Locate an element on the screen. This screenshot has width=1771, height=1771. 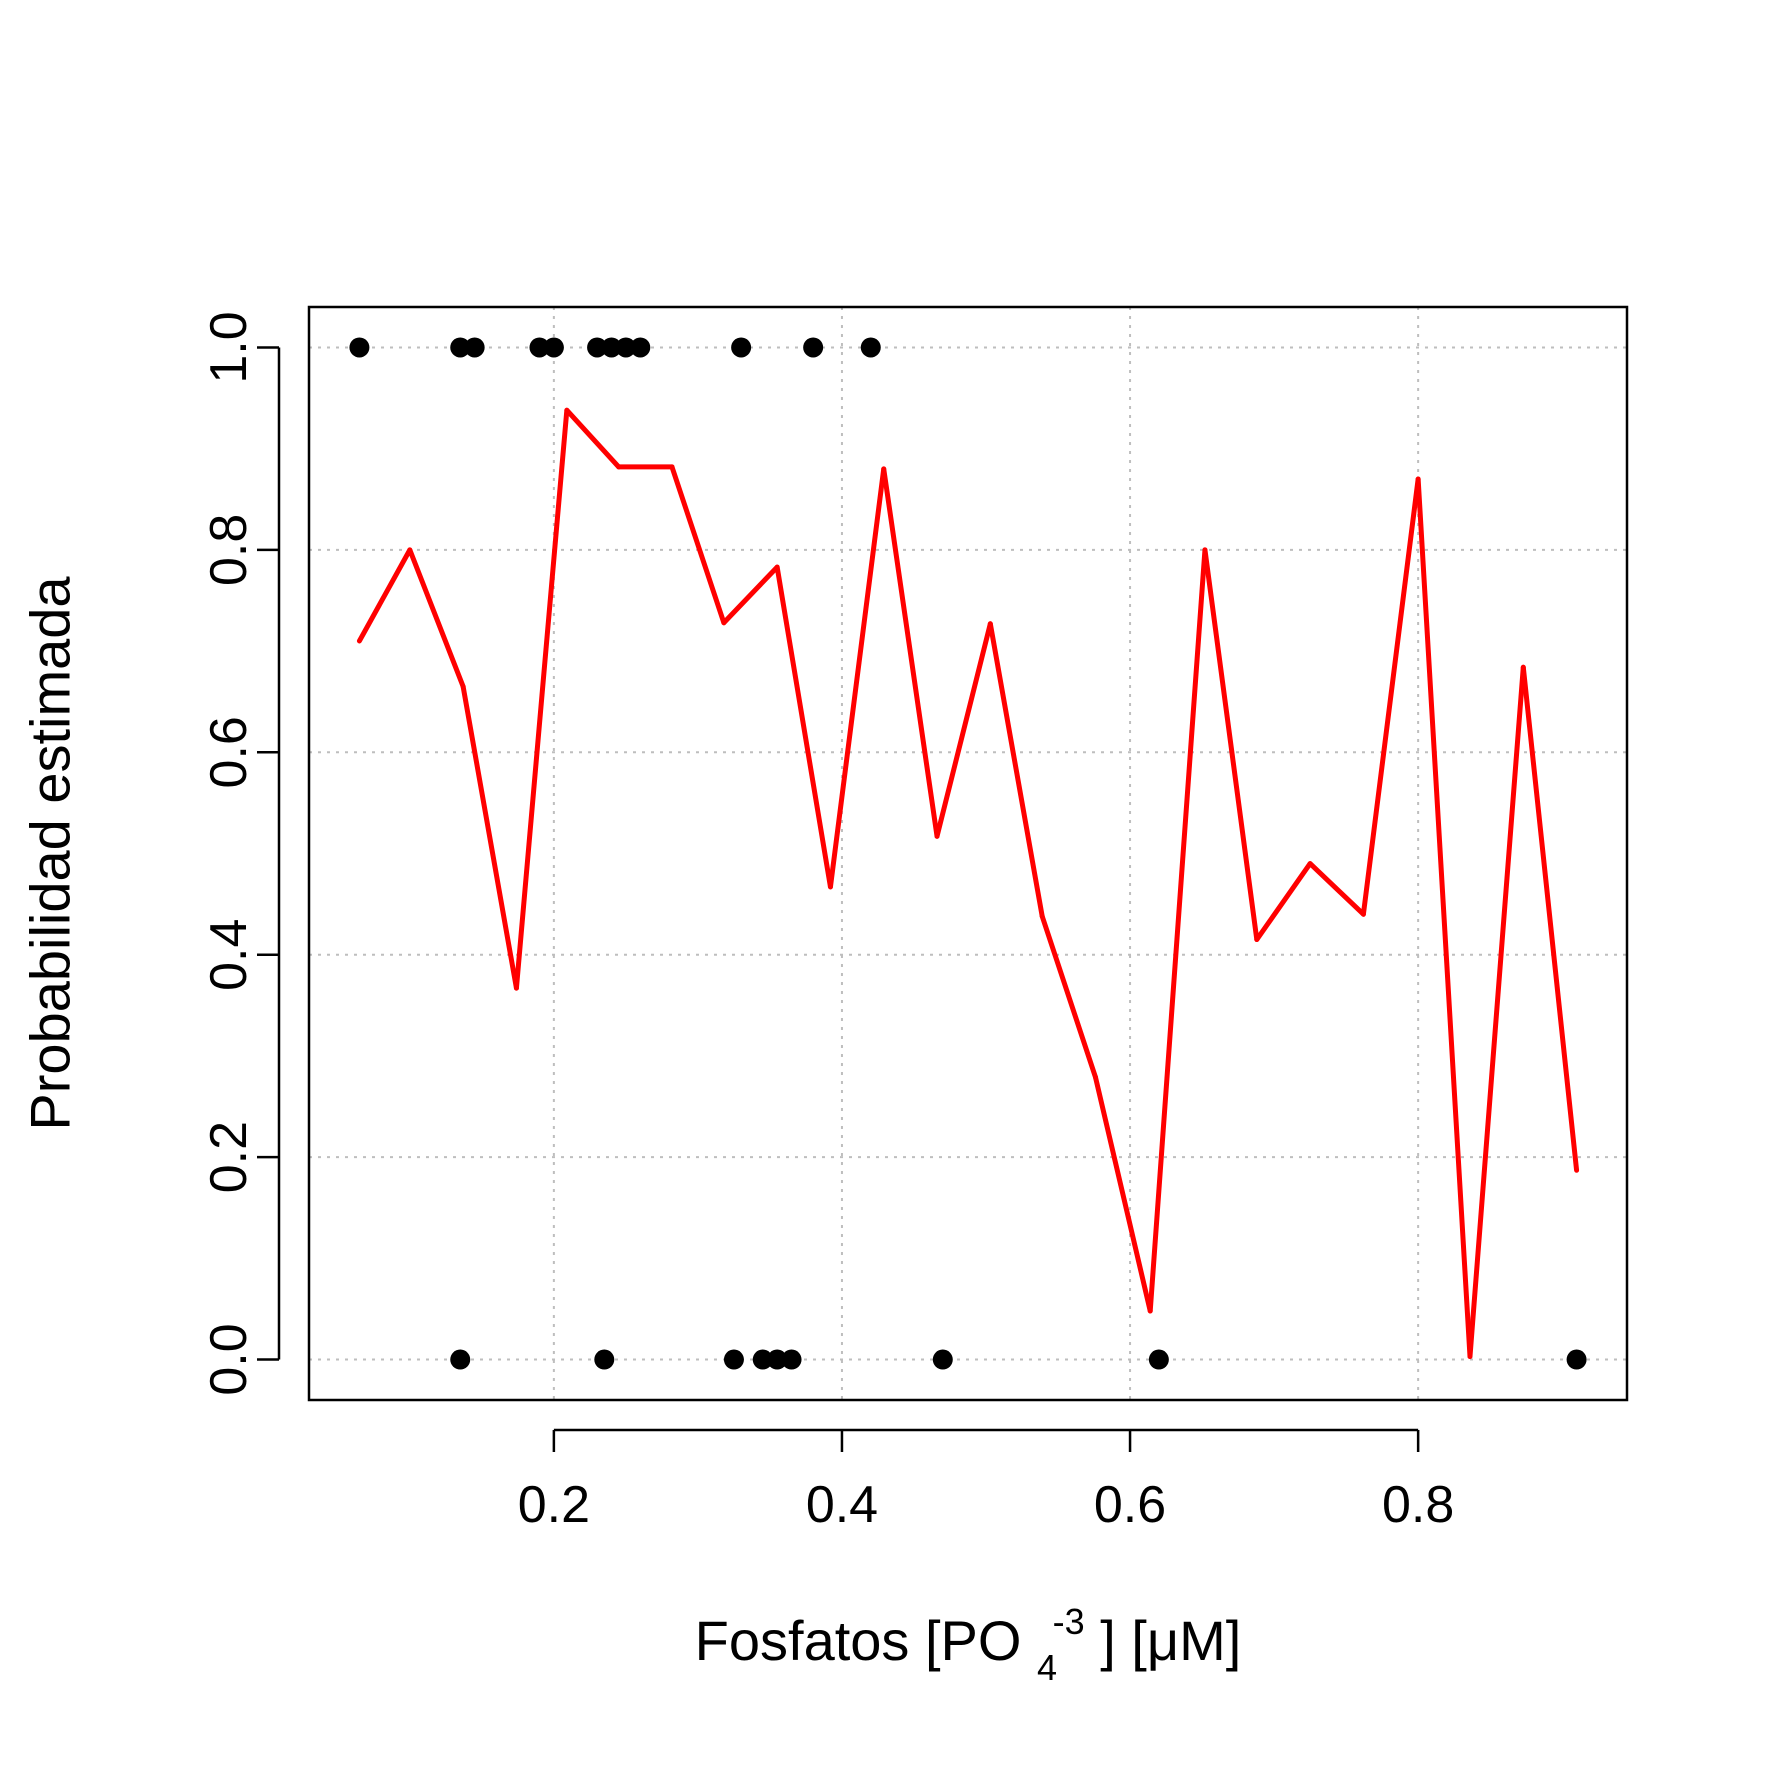
x-tick-label: 0.4 is located at coordinates (842, 1505).